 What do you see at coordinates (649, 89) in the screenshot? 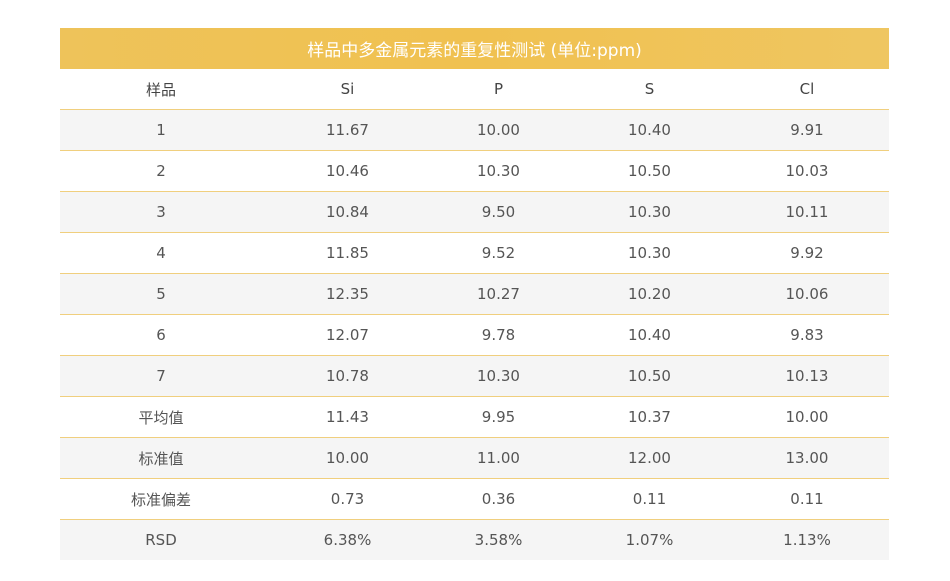
I see `header-s: S` at bounding box center [649, 89].